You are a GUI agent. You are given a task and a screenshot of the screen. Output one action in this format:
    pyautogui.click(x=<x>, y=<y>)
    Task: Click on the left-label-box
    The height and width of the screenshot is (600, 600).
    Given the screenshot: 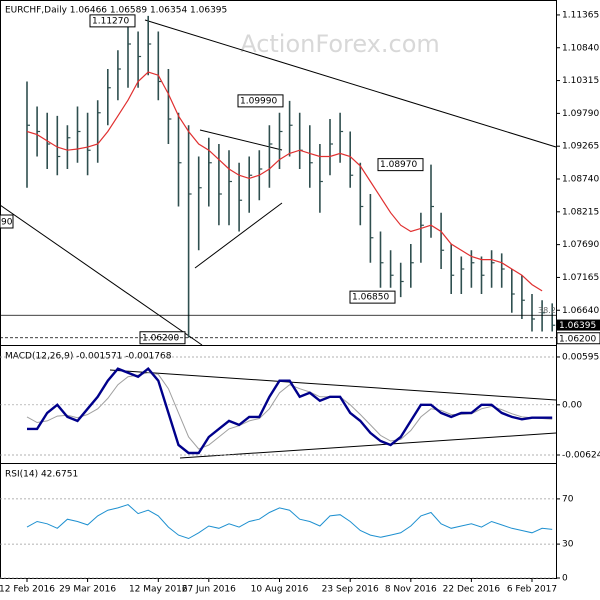 What is the action you would take?
    pyautogui.click(x=7, y=221)
    